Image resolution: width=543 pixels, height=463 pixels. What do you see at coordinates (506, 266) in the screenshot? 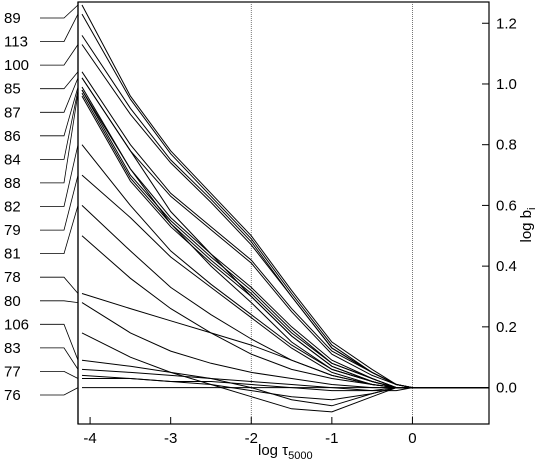
I see `y-tick-label: 0.4` at bounding box center [506, 266].